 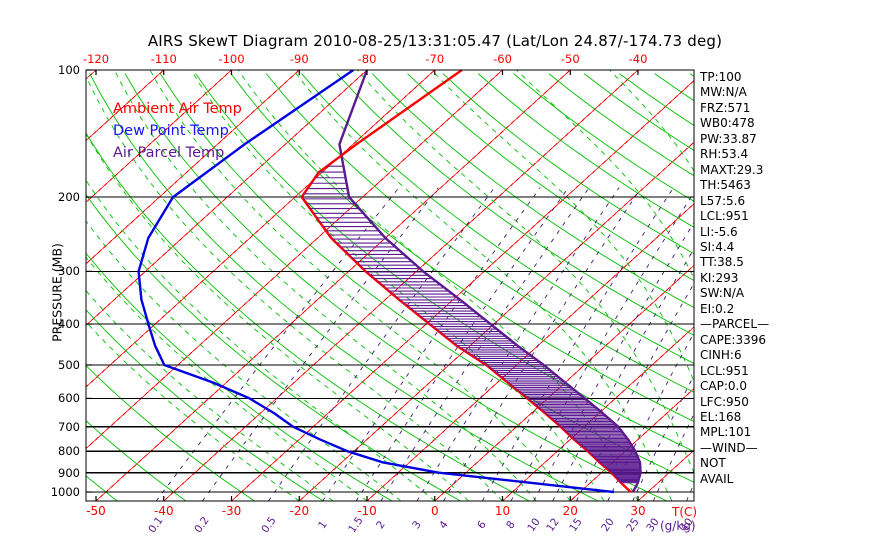 I want to click on top-temp-tick-5: -70, so click(x=435, y=59).